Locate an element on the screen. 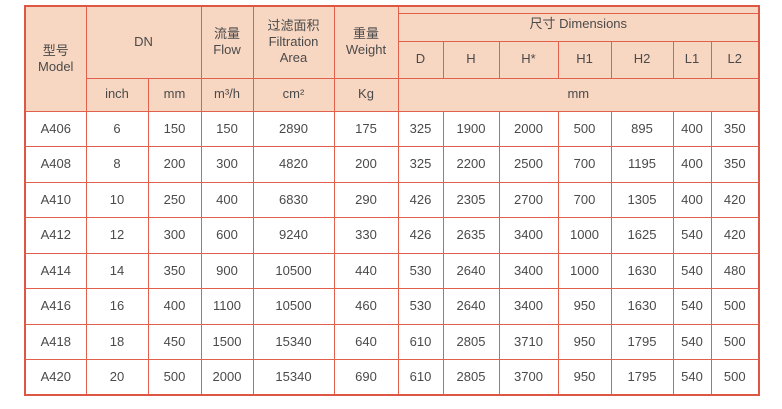  flow-cell: 2000 is located at coordinates (227, 377).